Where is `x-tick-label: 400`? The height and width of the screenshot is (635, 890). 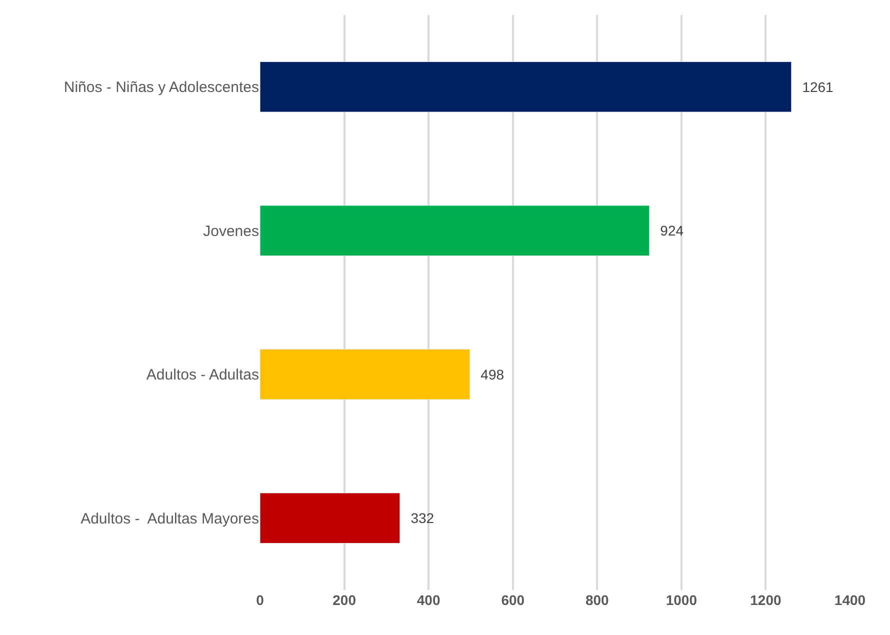
x-tick-label: 400 is located at coordinates (428, 600).